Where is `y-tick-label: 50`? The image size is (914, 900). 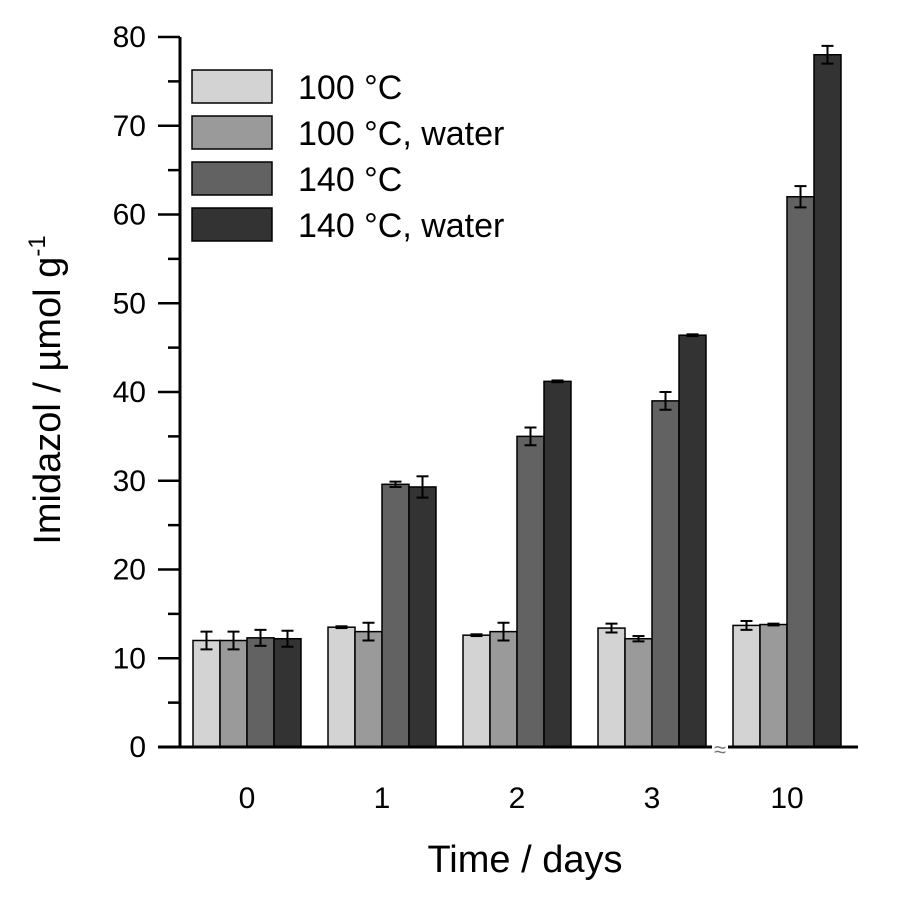
y-tick-label: 50 is located at coordinates (129, 303).